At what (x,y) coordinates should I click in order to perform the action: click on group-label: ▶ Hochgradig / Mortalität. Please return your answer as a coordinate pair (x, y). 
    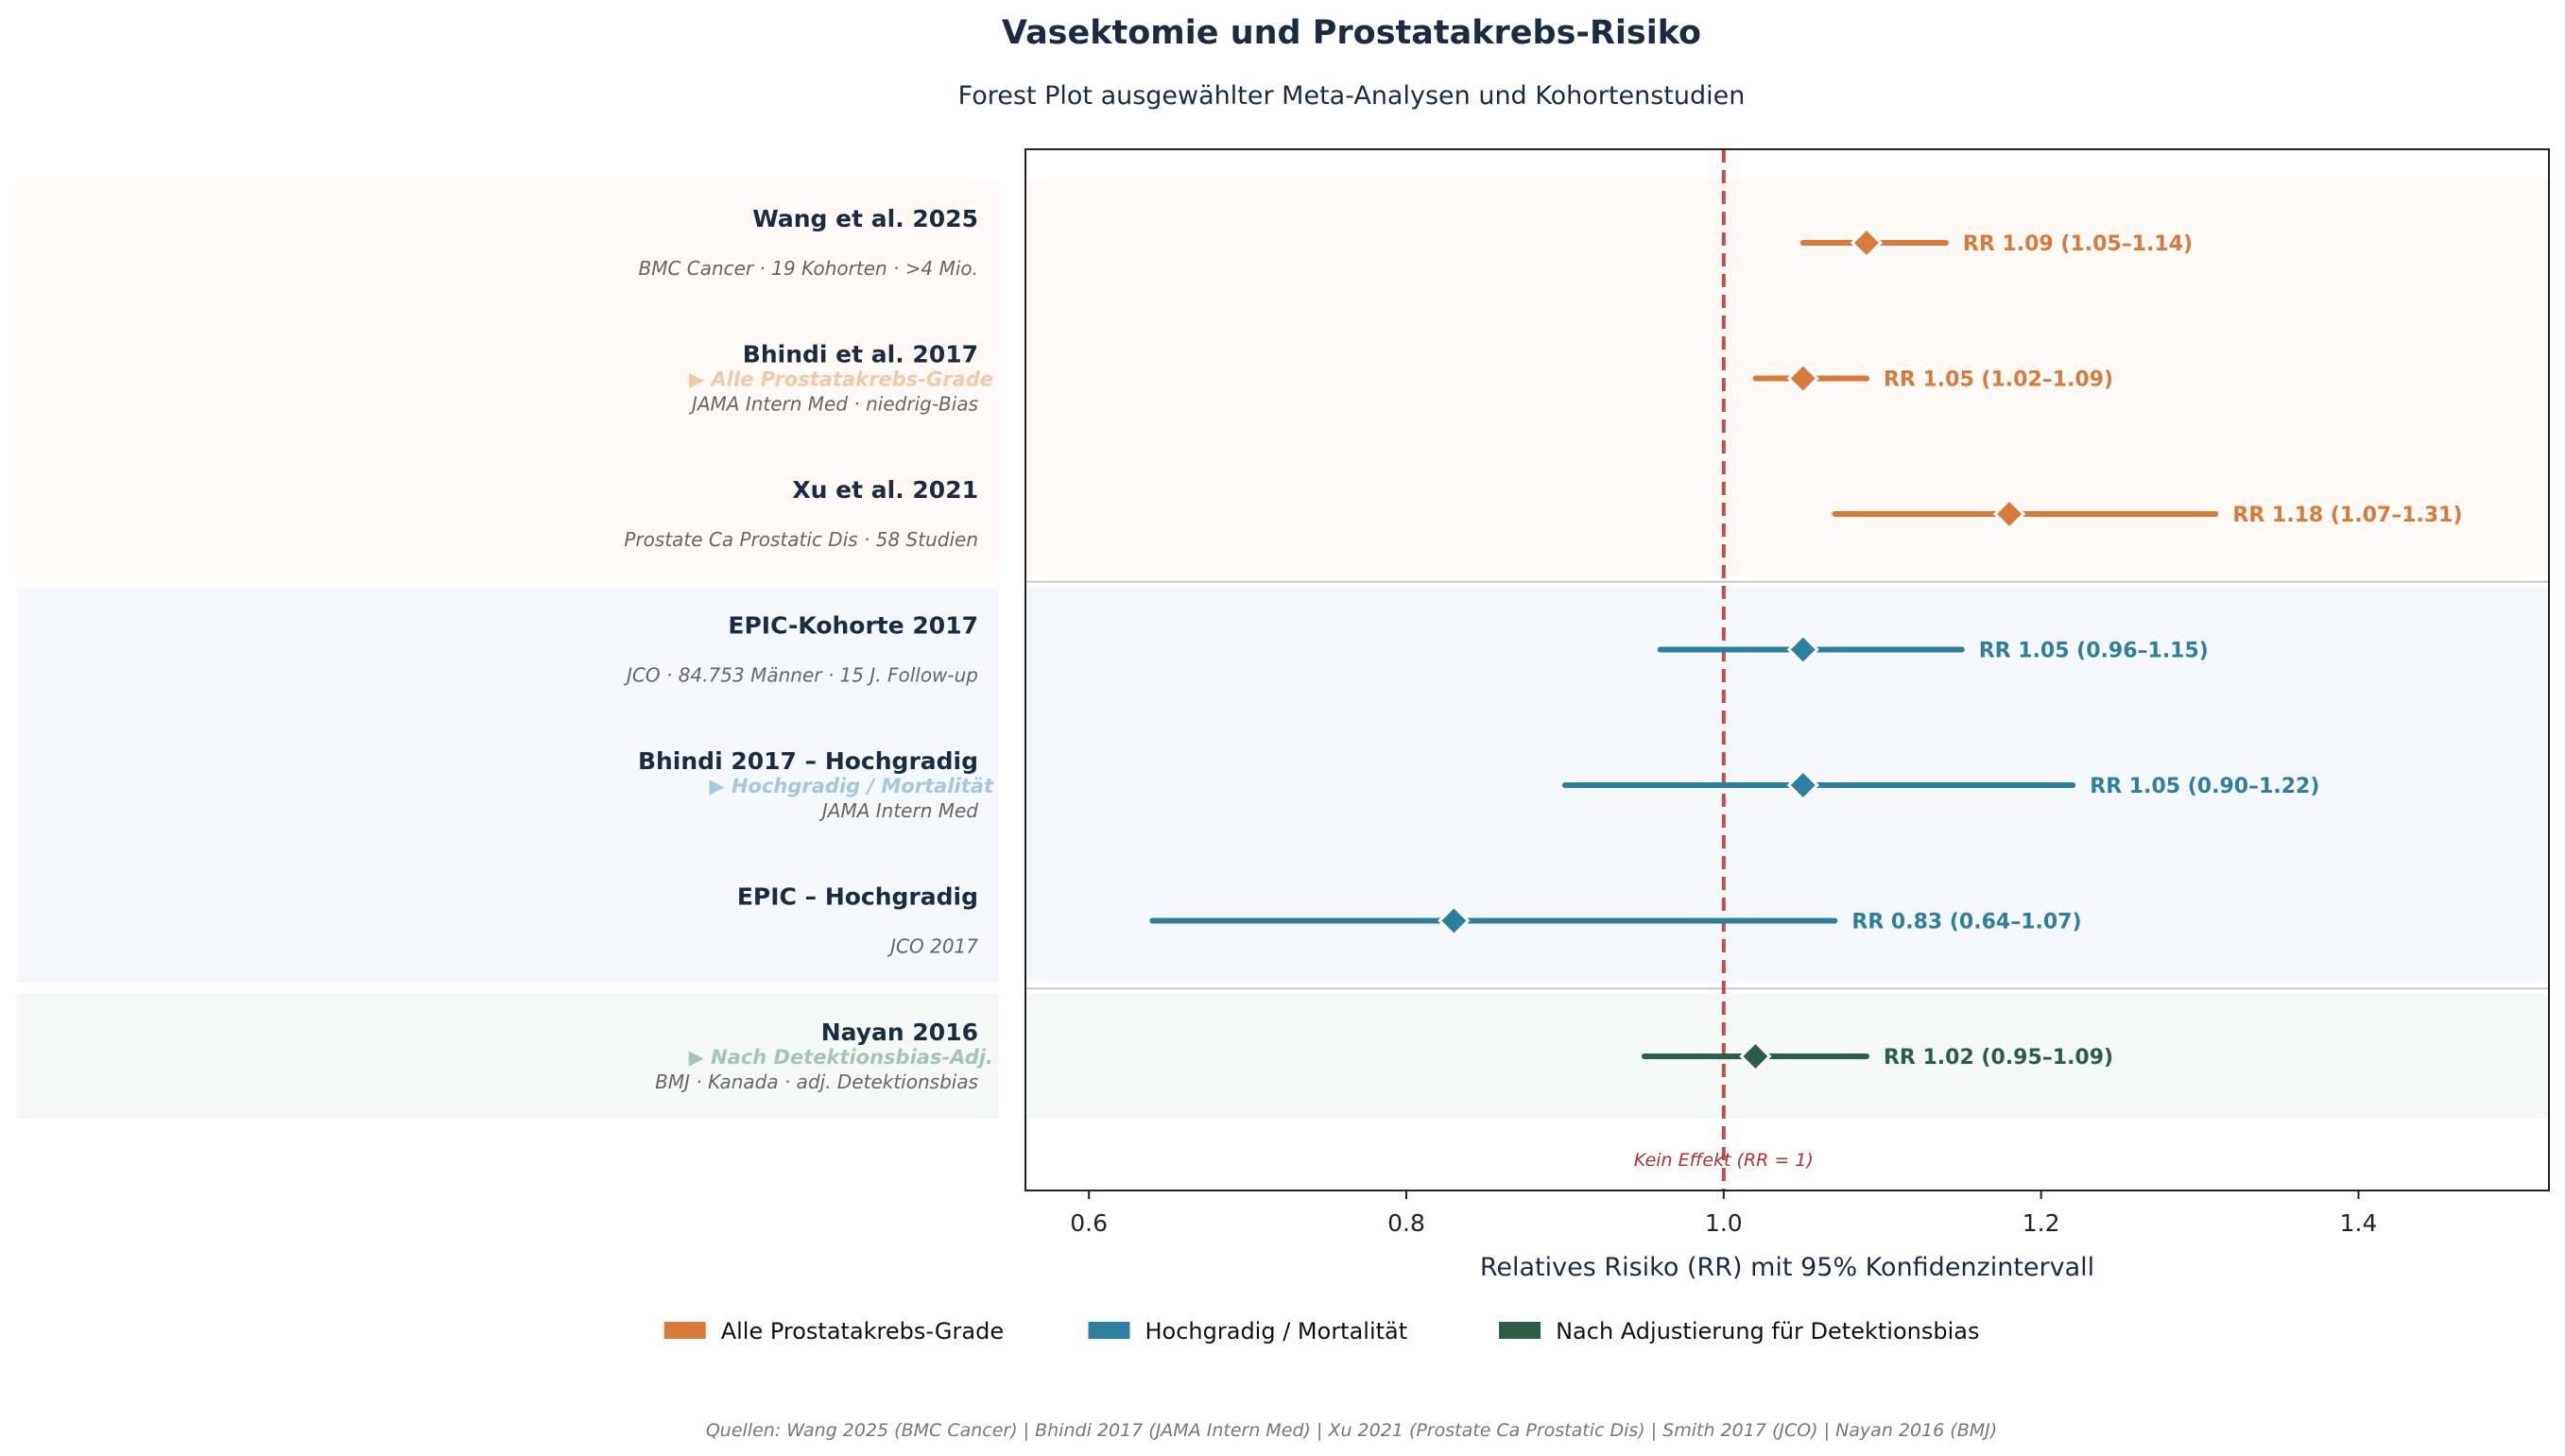
    Looking at the image, I should click on (851, 786).